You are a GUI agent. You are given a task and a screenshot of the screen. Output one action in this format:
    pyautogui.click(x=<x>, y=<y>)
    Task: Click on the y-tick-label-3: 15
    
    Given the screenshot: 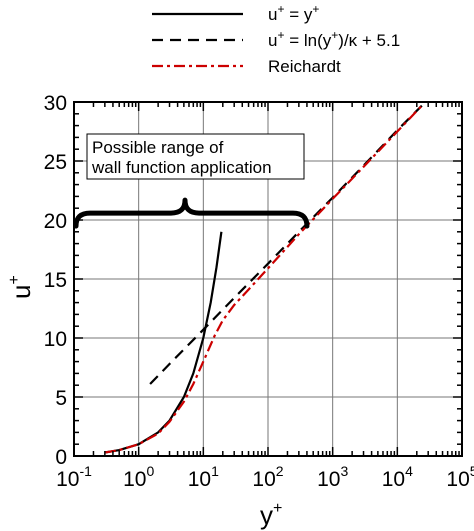 What is the action you would take?
    pyautogui.click(x=55, y=280)
    